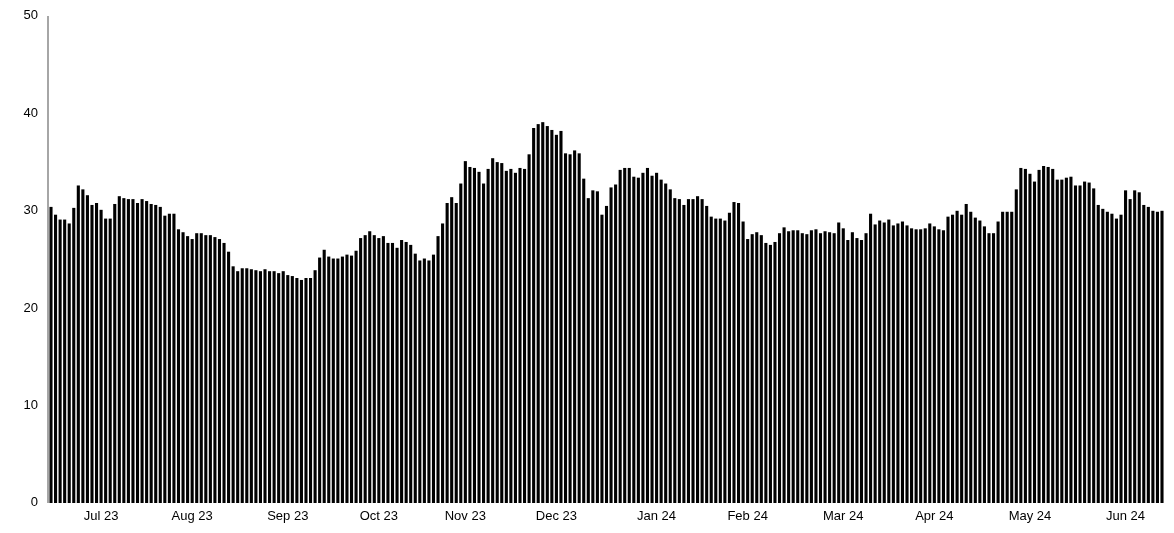 This screenshot has width=1174, height=533. Describe the element at coordinates (192, 515) in the screenshot. I see `x-tick-label: Aug 23` at that location.